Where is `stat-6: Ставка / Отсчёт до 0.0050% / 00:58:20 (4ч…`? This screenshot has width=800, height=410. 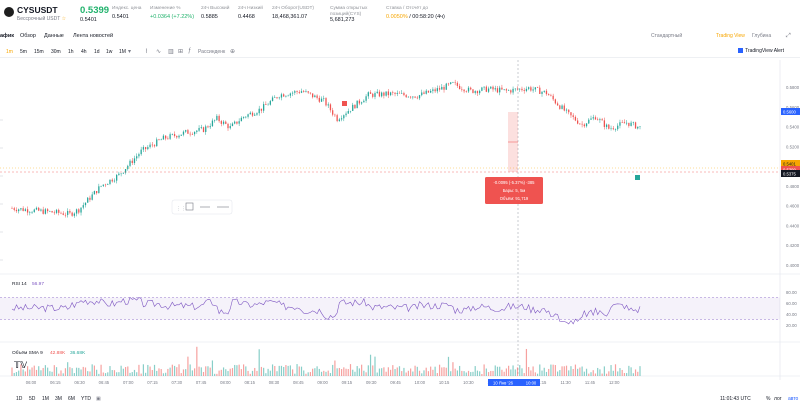 stat-6: Ставка / Отсчёт до 0.0050% / 00:58:20 (4ч… is located at coordinates (415, 13).